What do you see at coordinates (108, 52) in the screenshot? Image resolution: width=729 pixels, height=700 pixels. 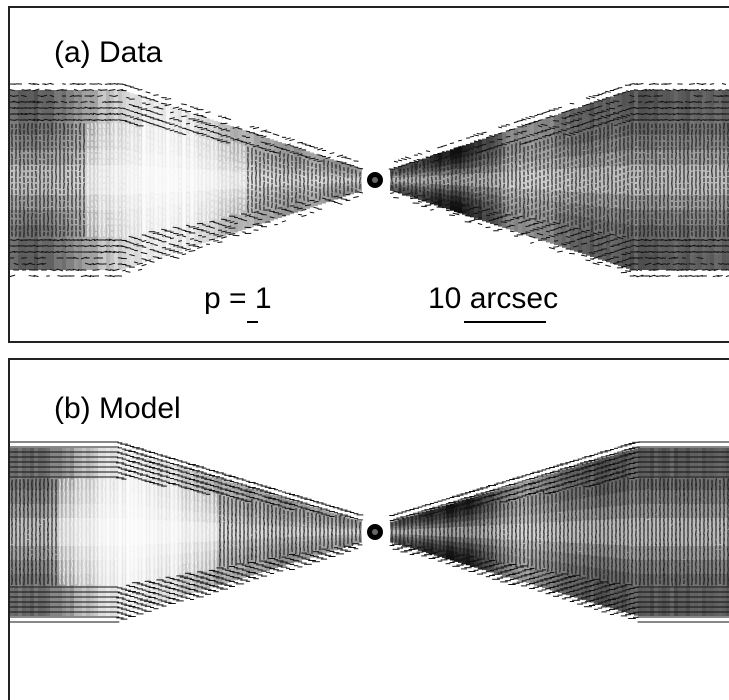 I see `panel-label-data: (a) Data` at bounding box center [108, 52].